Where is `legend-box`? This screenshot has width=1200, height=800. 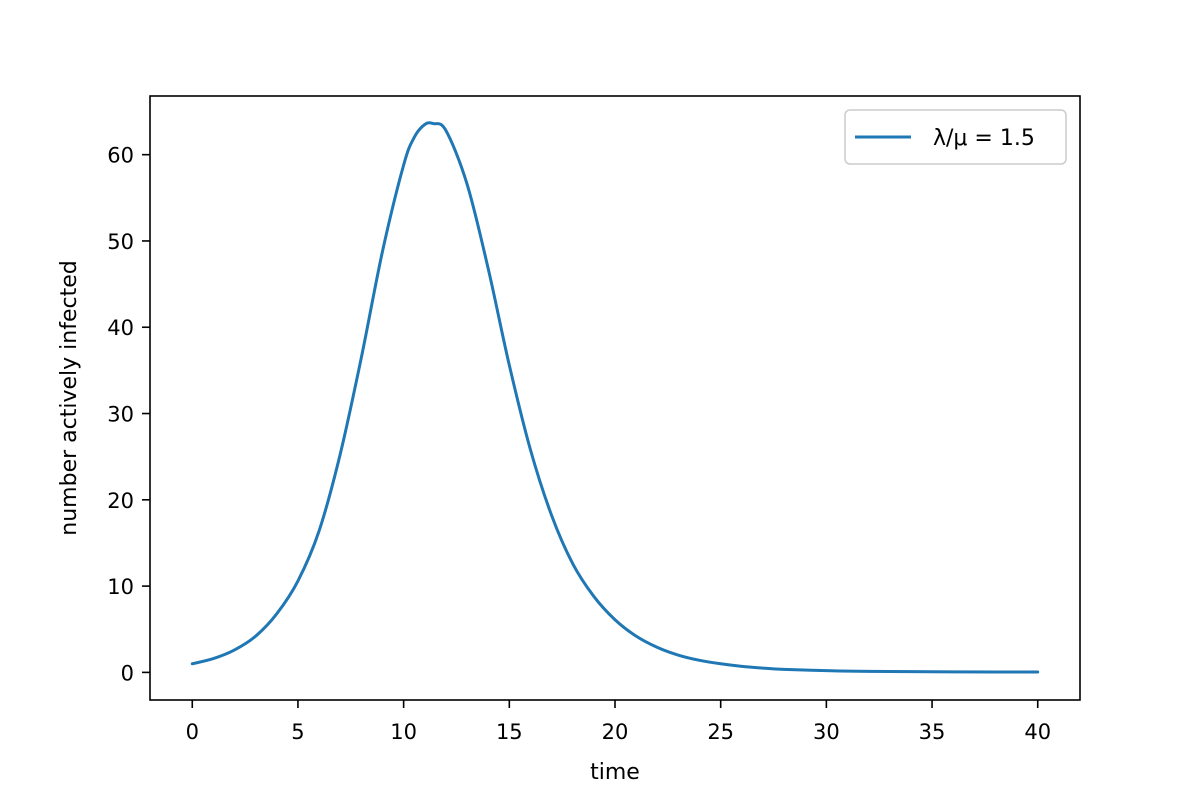 legend-box is located at coordinates (955, 137).